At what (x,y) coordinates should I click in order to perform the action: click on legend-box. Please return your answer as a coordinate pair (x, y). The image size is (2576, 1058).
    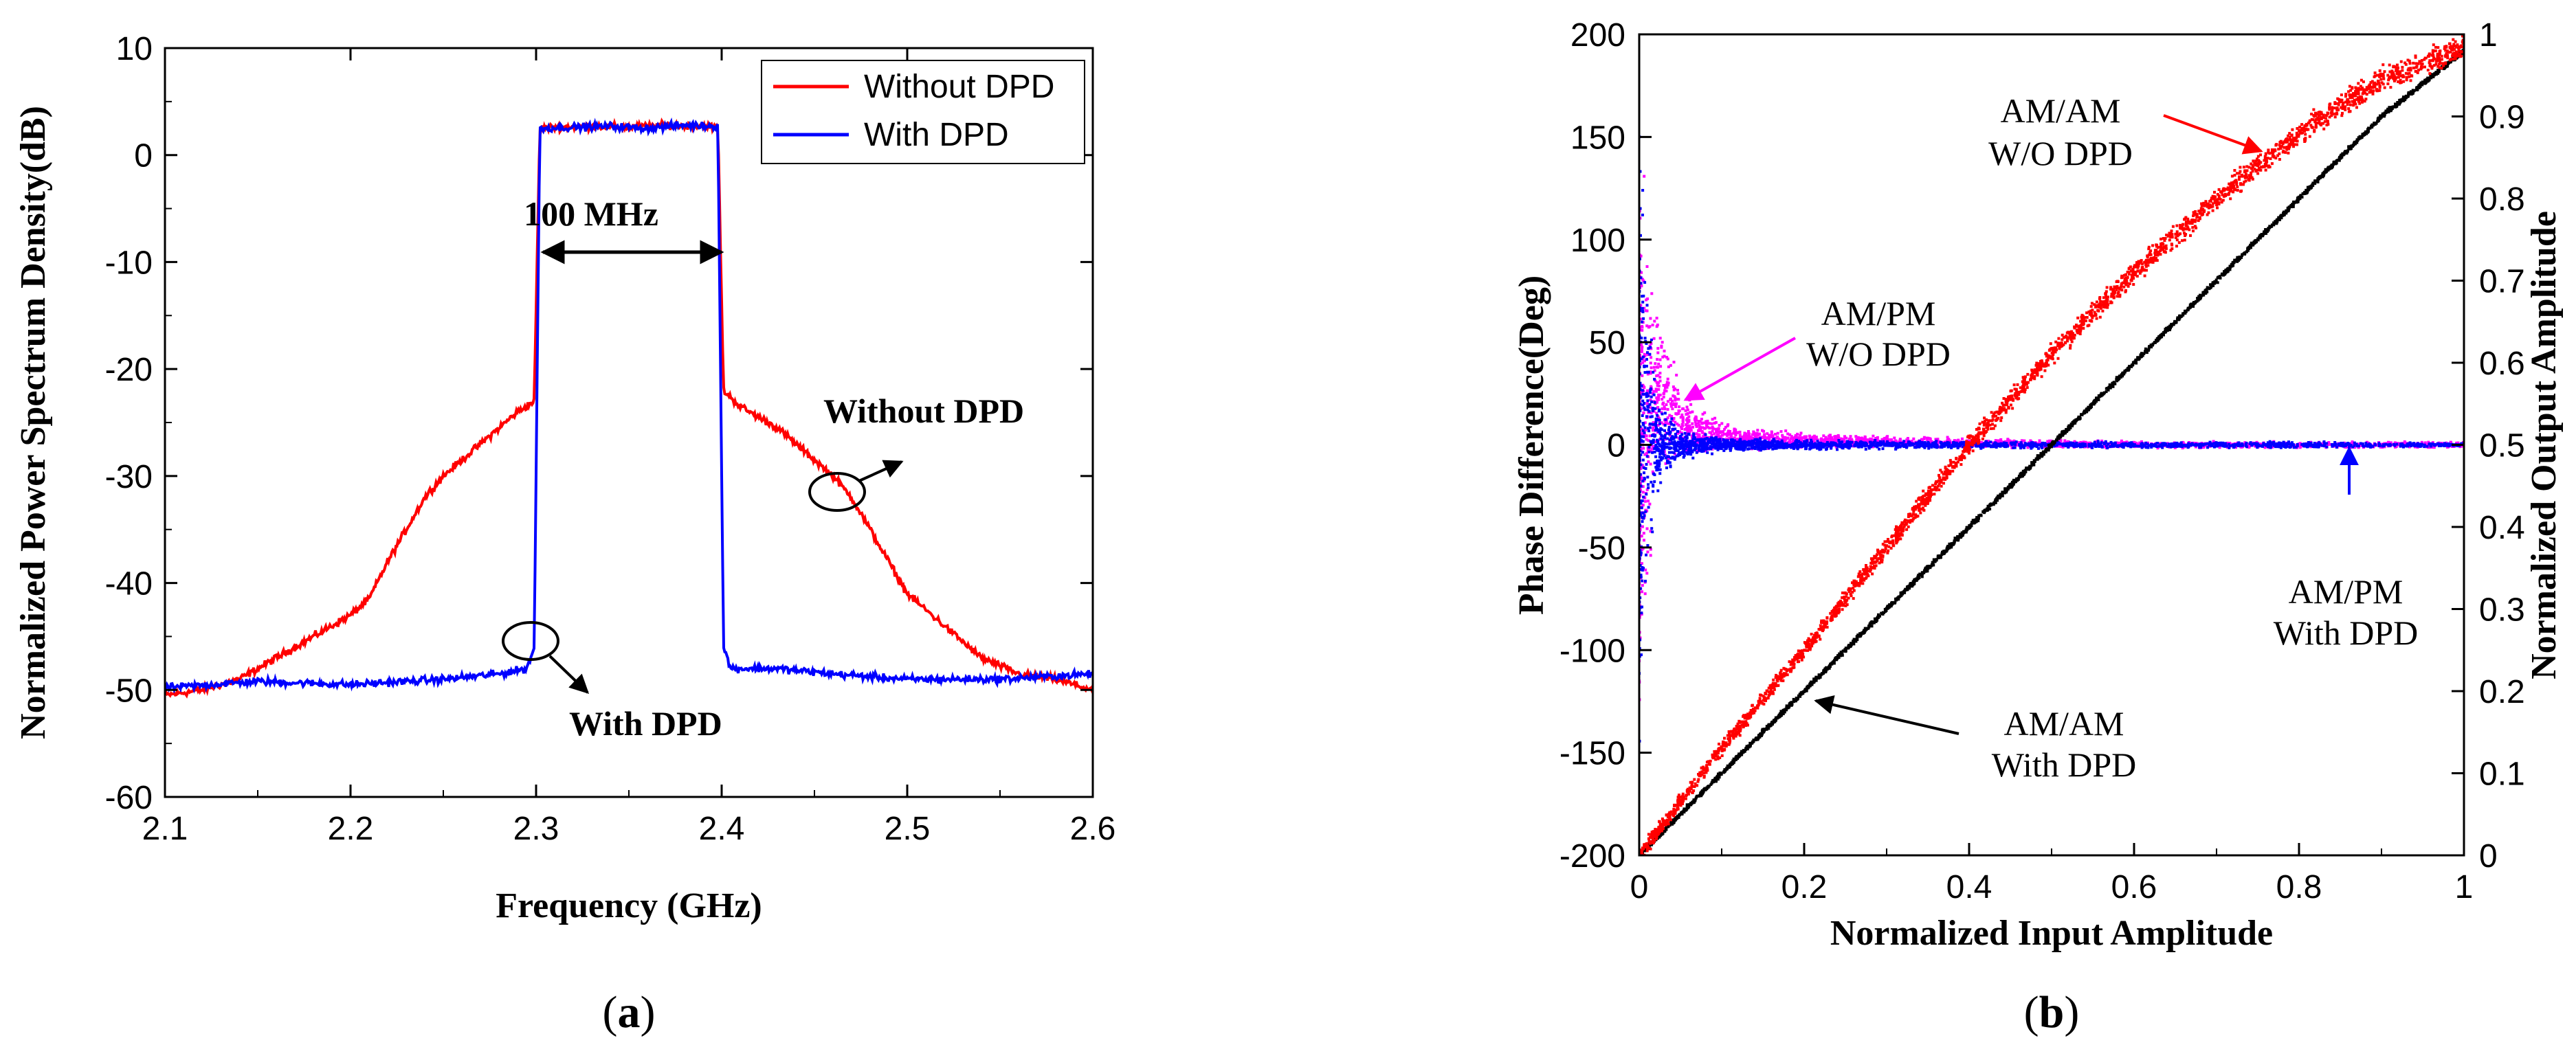
    Looking at the image, I should click on (923, 112).